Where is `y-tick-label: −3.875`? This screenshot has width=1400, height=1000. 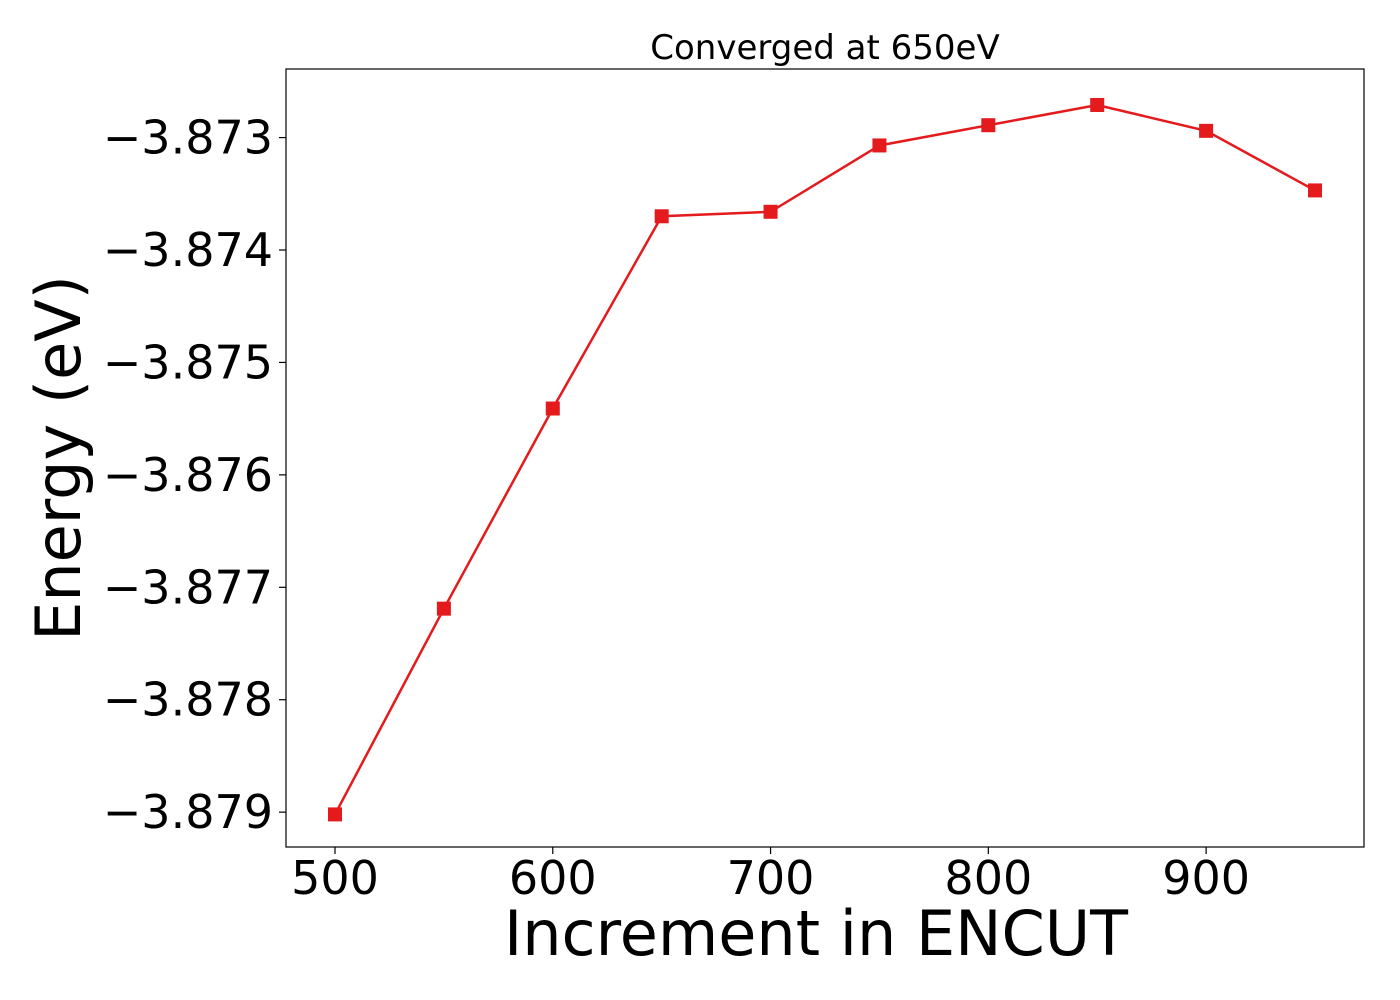
y-tick-label: −3.875 is located at coordinates (188, 362).